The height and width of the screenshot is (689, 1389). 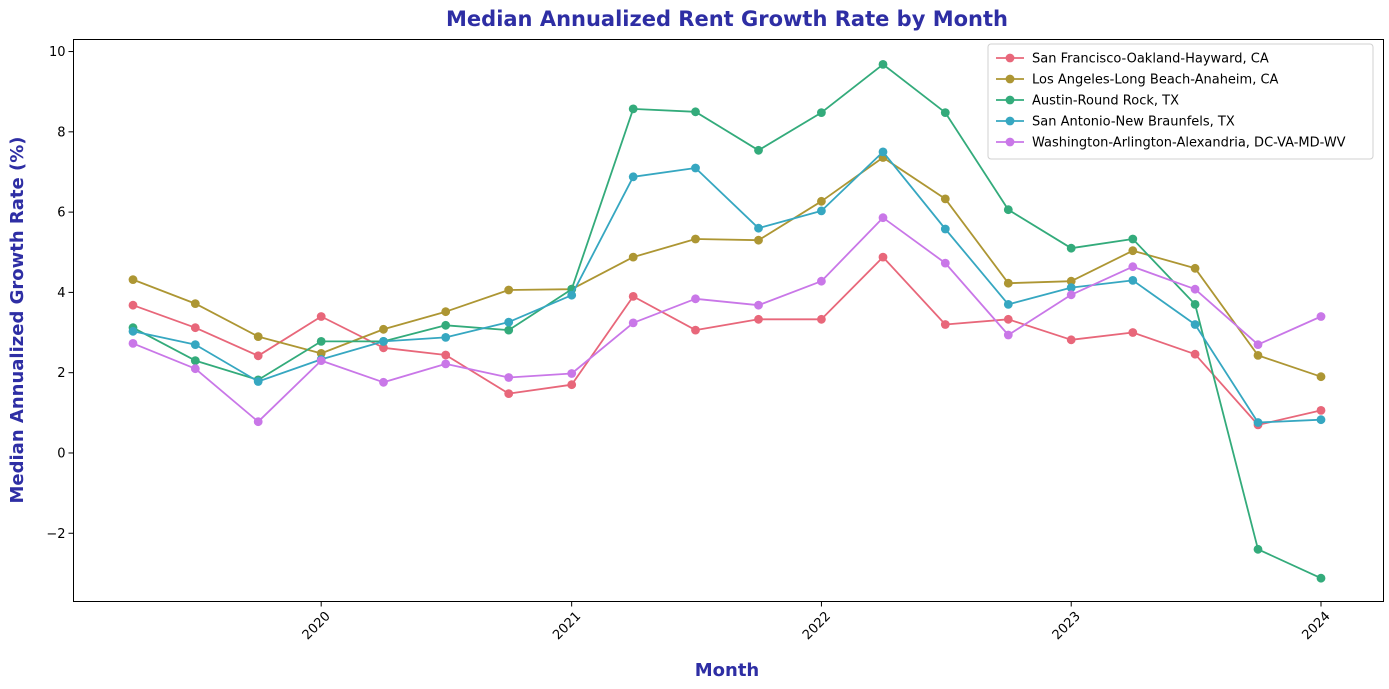 What do you see at coordinates (1155, 80) in the screenshot?
I see `legend-label: Los Angeles-Long Beach-Anaheim, CA` at bounding box center [1155, 80].